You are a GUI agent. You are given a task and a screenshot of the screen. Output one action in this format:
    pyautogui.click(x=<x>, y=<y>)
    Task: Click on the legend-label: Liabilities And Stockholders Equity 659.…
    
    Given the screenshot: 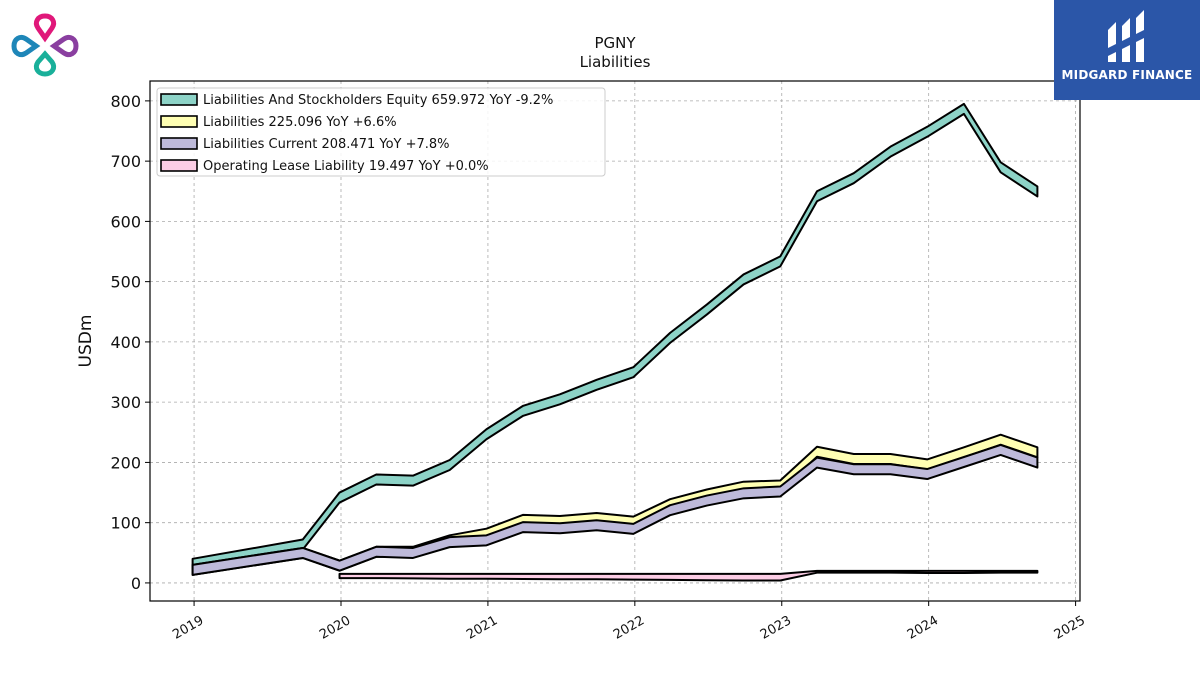 What is the action you would take?
    pyautogui.click(x=378, y=100)
    